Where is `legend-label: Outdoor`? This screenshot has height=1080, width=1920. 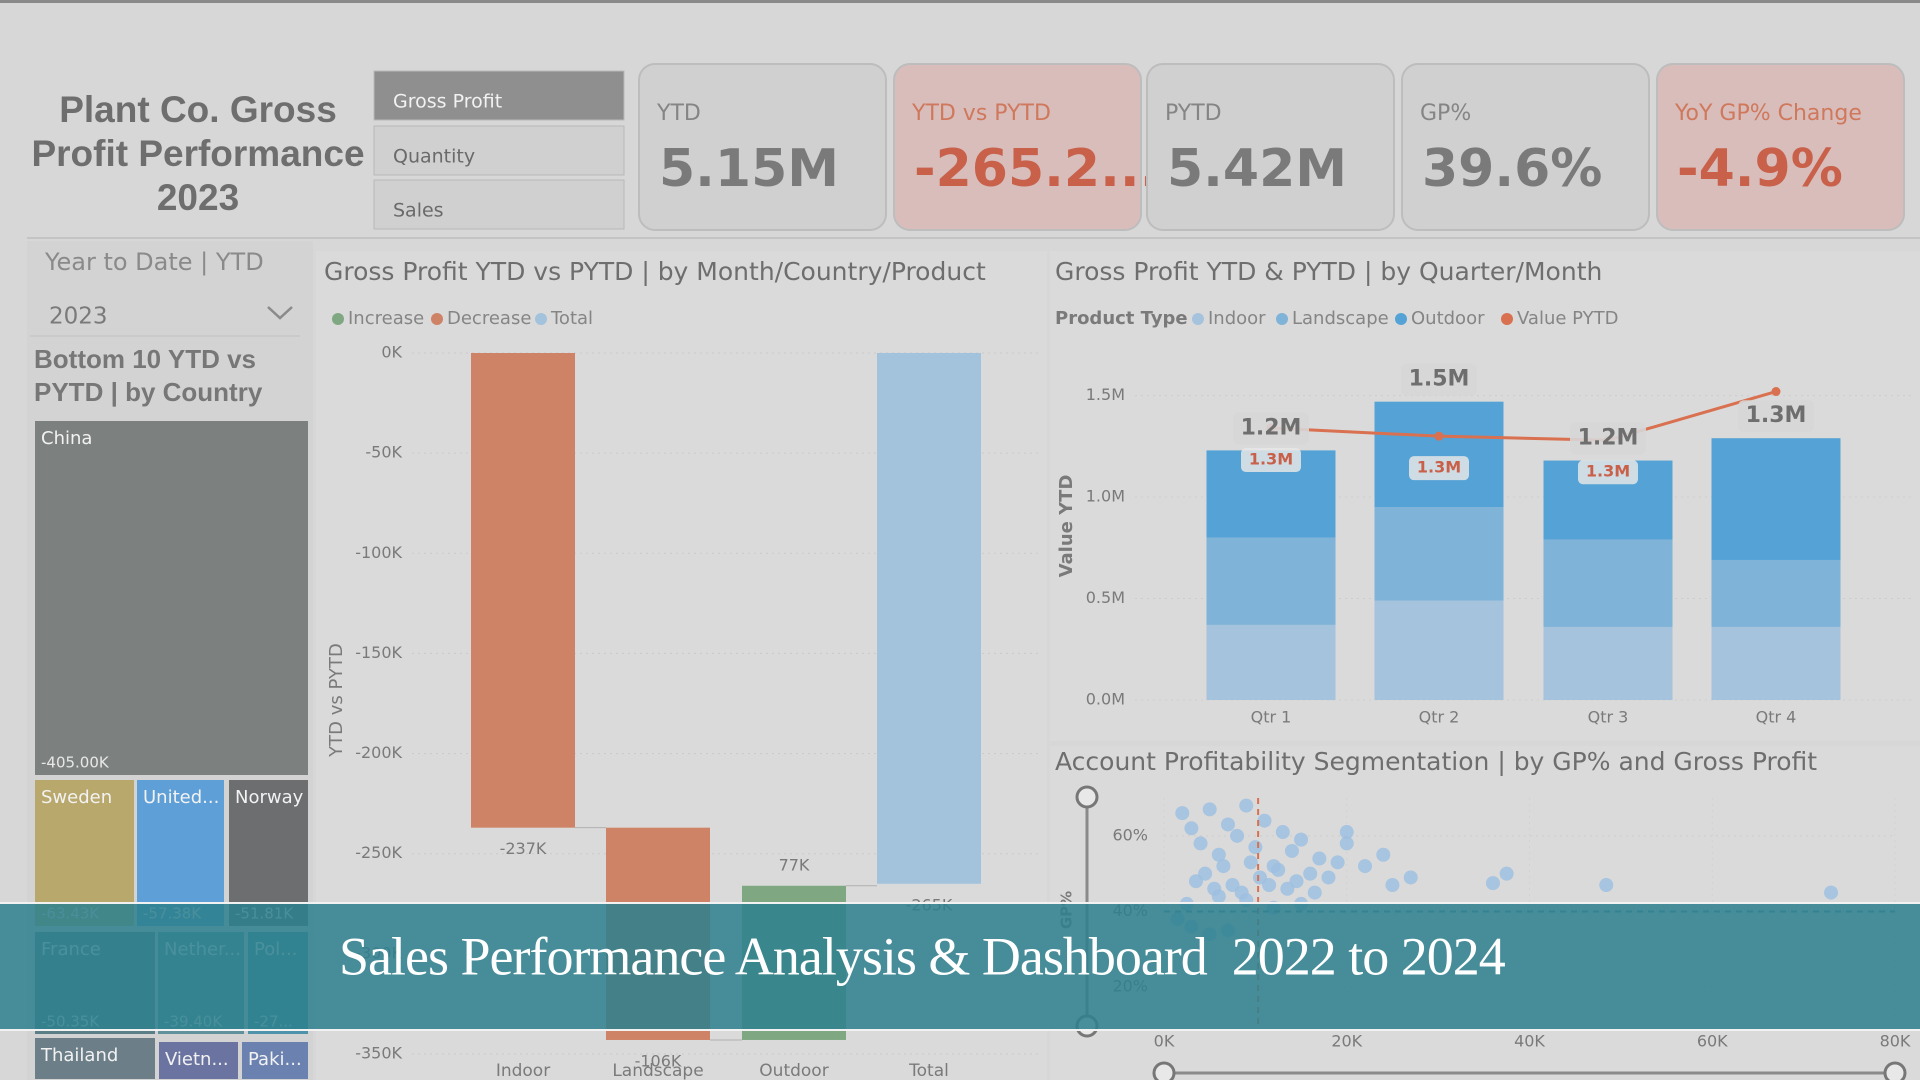 legend-label: Outdoor is located at coordinates (1448, 318).